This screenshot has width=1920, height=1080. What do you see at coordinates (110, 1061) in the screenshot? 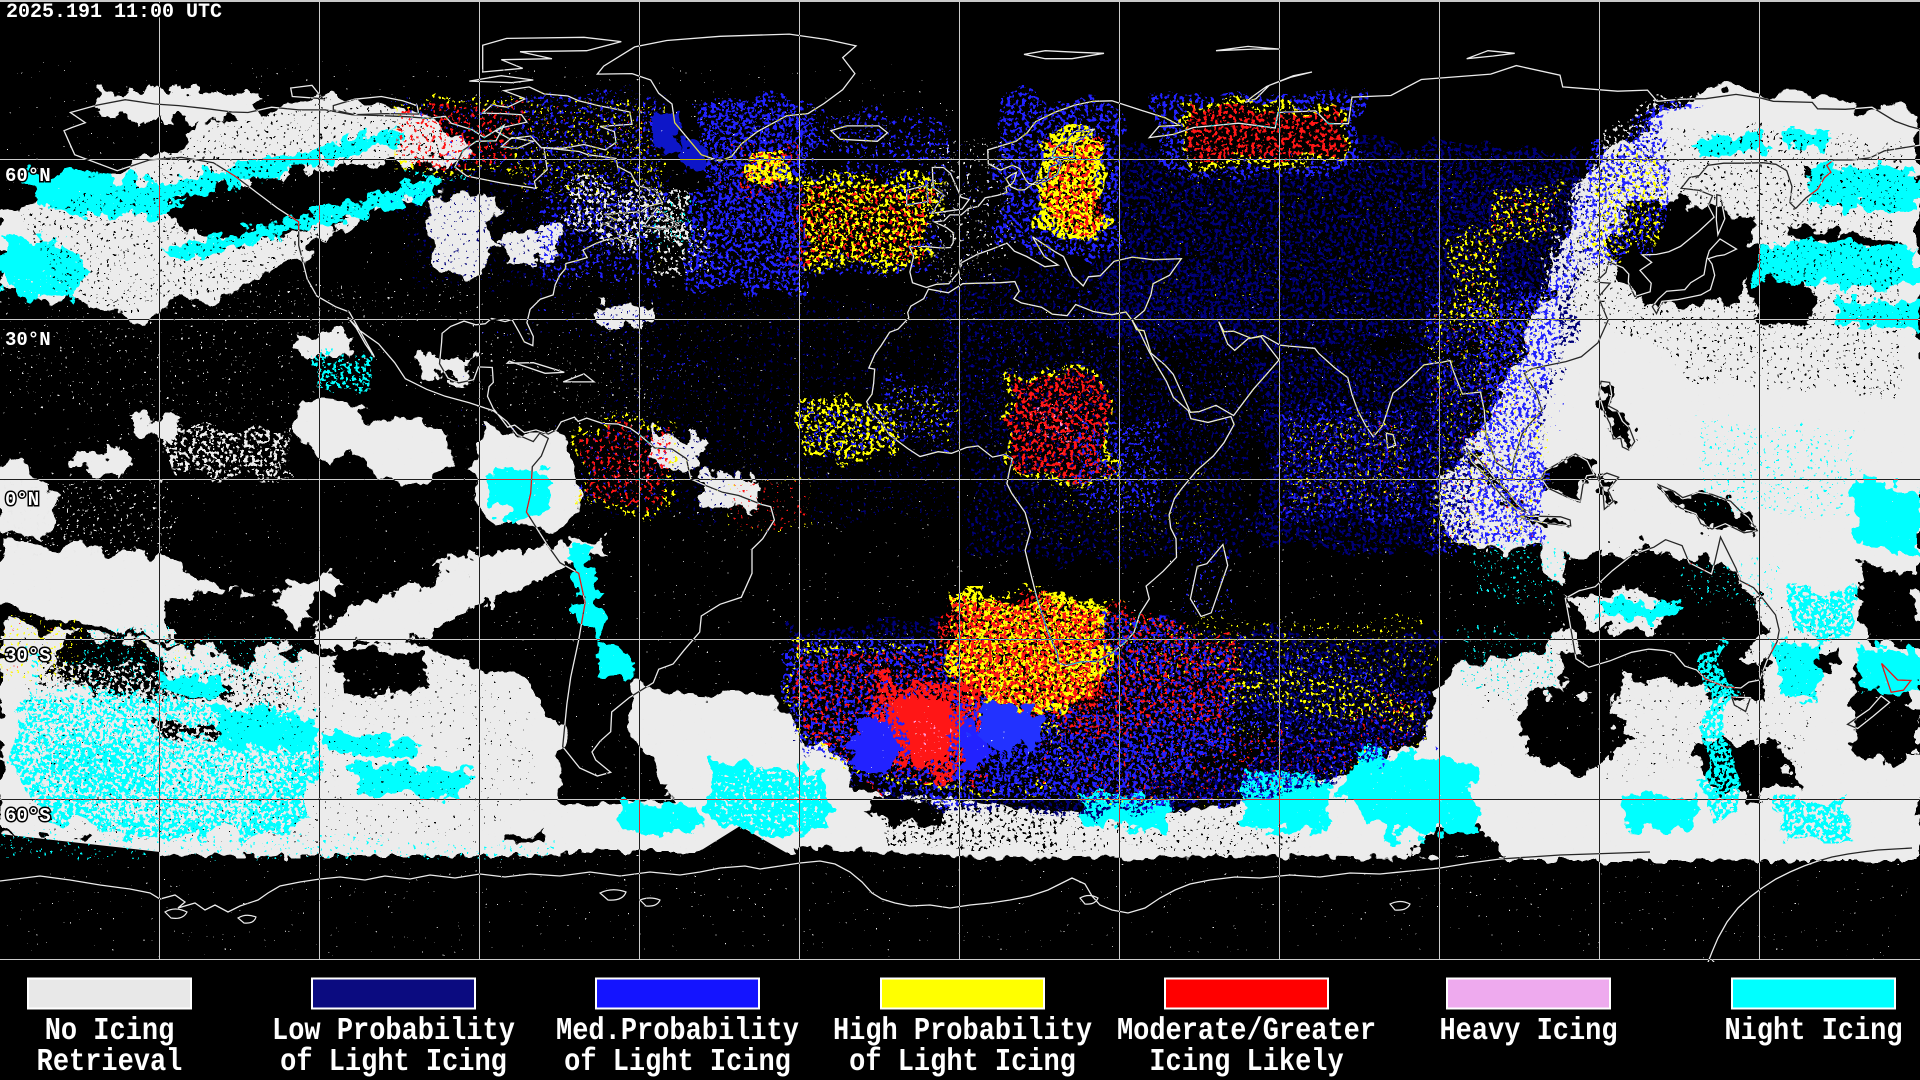
I see `svg-text: Retrieval` at bounding box center [110, 1061].